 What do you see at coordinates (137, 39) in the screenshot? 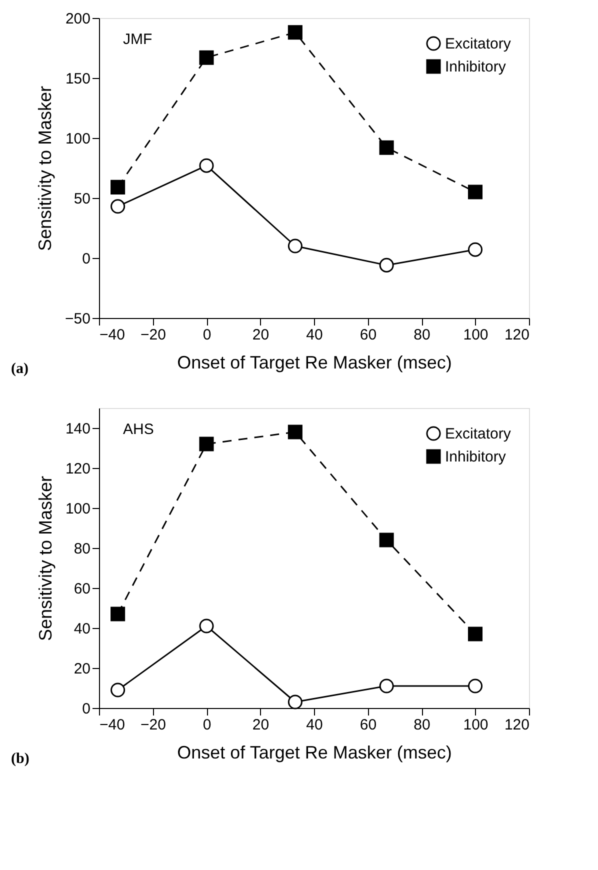
I see `annotation: JMF` at bounding box center [137, 39].